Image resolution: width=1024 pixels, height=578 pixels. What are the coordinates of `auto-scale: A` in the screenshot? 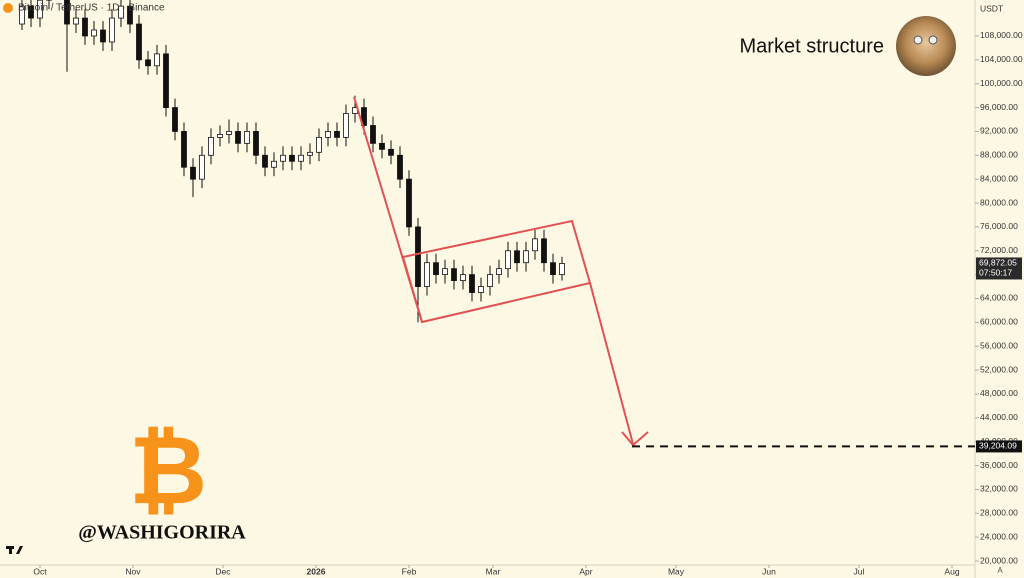 It's located at (1000, 570).